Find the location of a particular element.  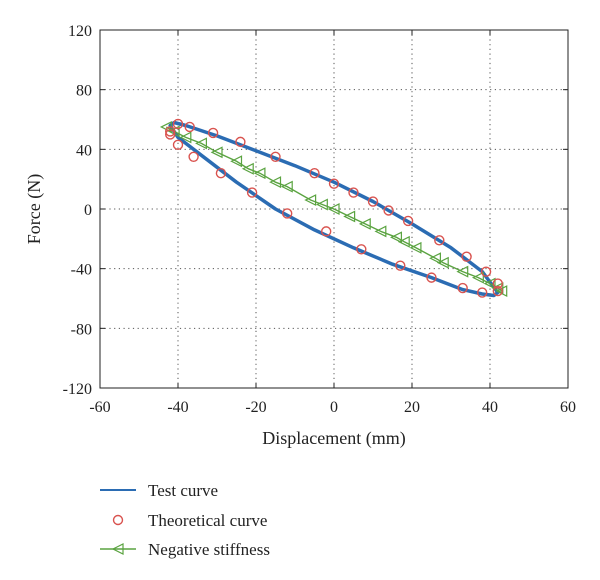

legend-swatch-negative-stiffness is located at coordinates (118, 549).